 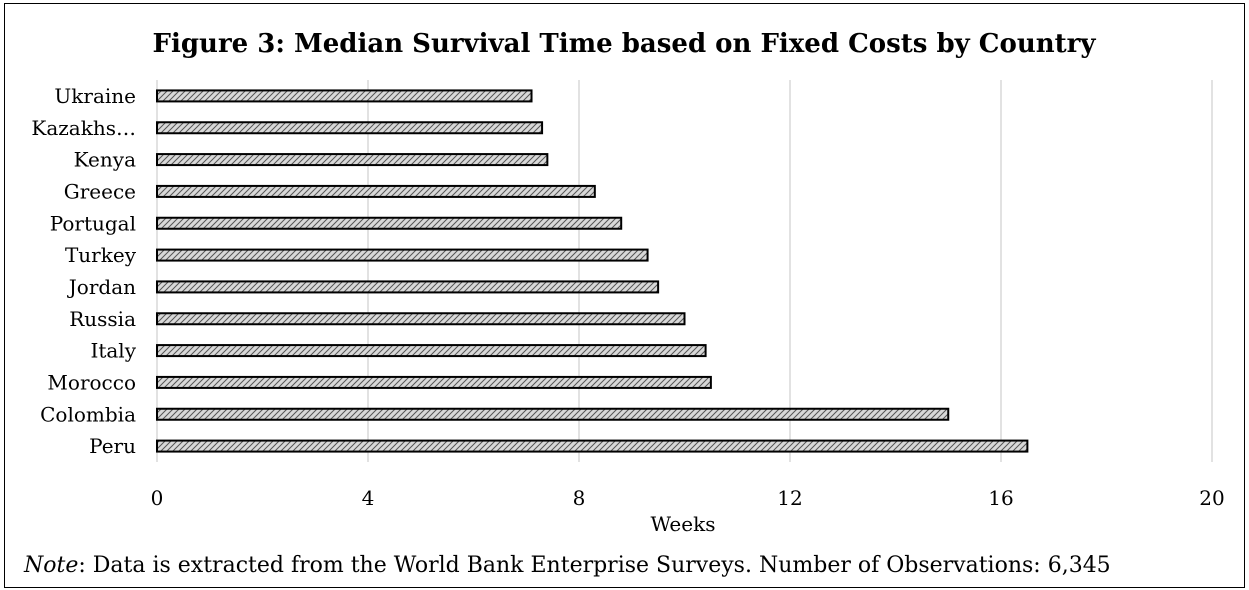 What do you see at coordinates (93, 223) in the screenshot?
I see `category-label: Portugal` at bounding box center [93, 223].